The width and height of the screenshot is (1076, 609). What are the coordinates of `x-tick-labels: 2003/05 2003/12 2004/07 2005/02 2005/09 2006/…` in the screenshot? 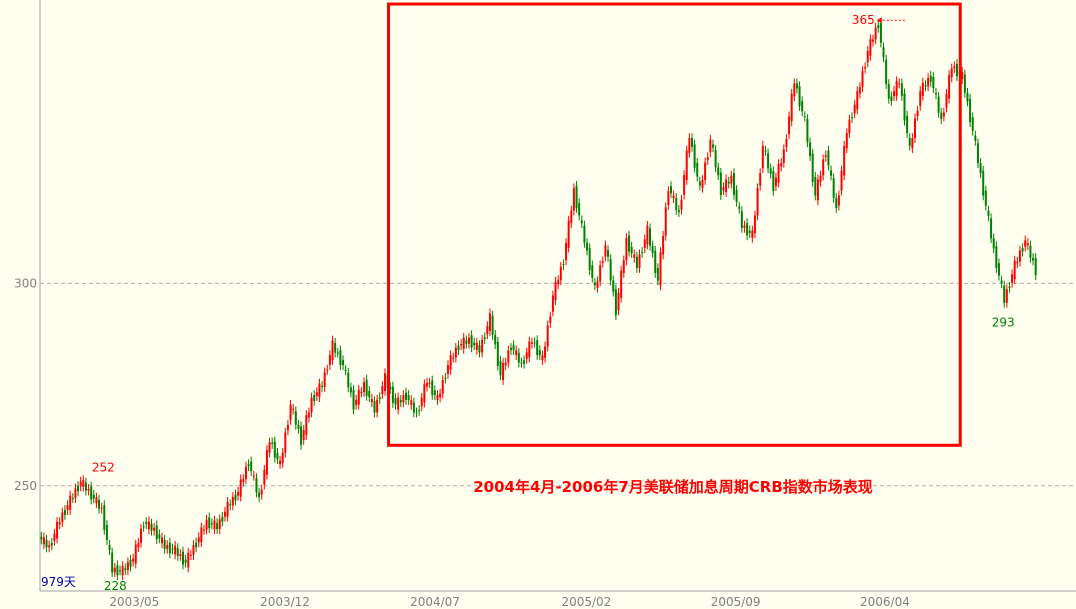 It's located at (509, 602).